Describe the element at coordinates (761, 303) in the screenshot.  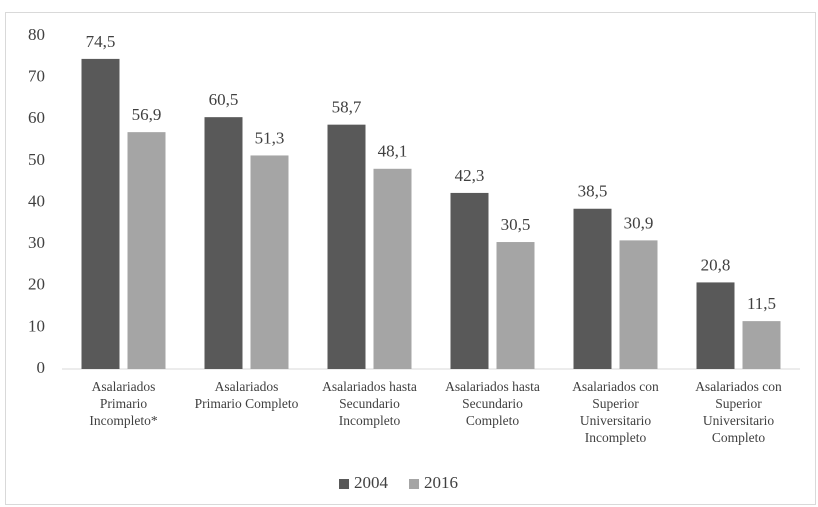
I see `value-label: 11,5` at that location.